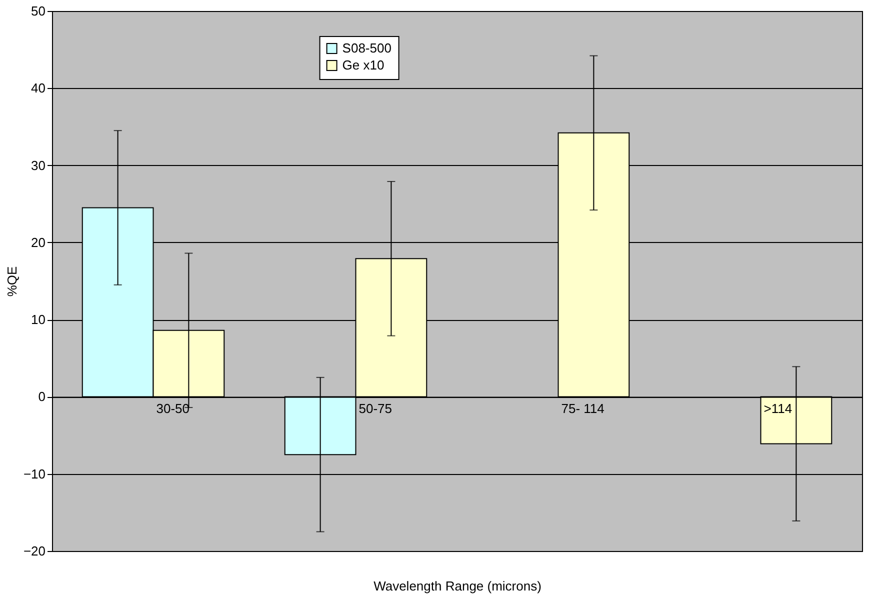 This screenshot has width=875, height=603. What do you see at coordinates (375, 408) in the screenshot?
I see `x-tick-label: 50-75` at bounding box center [375, 408].